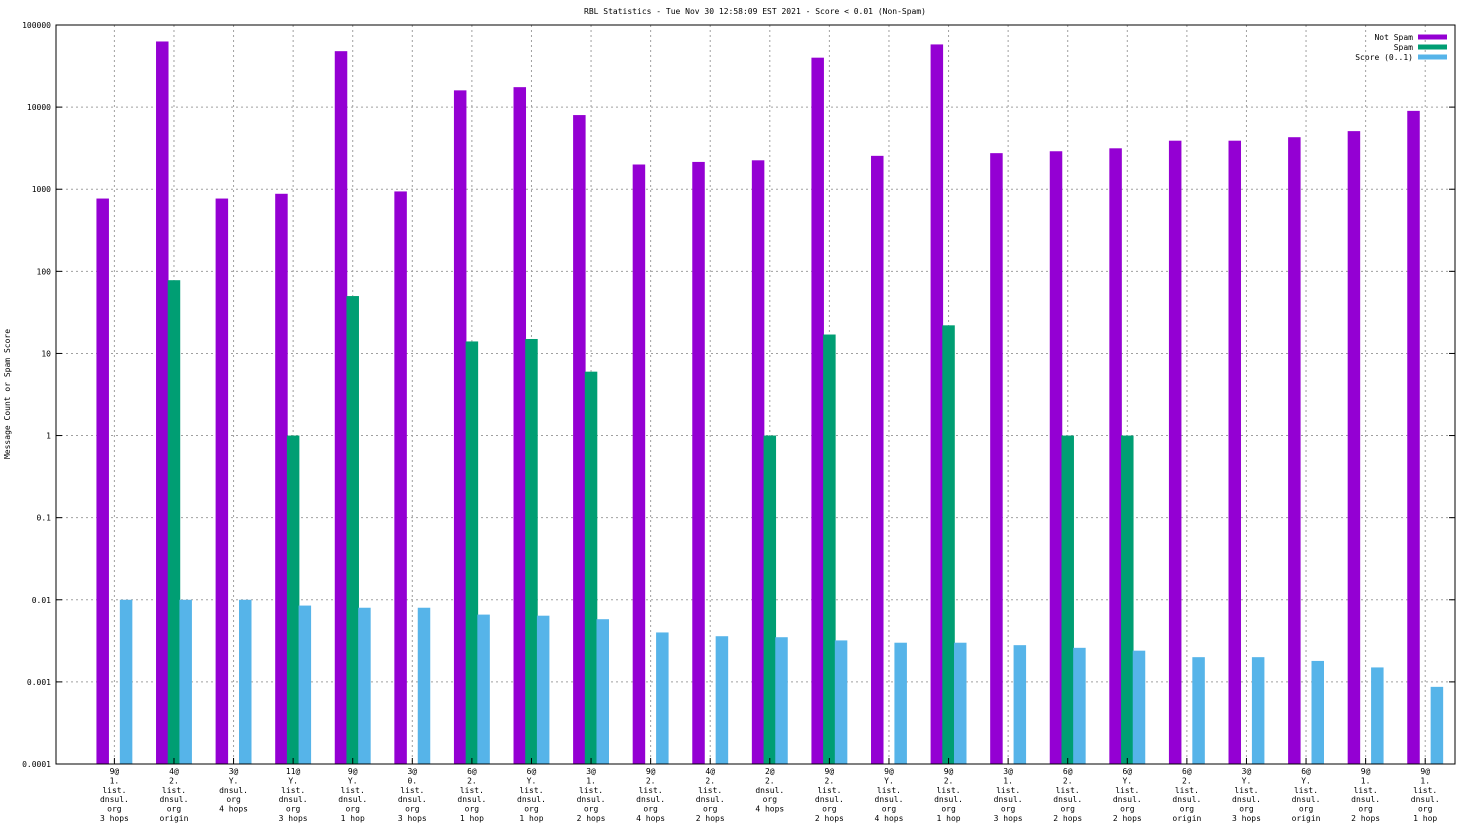  I want to click on y-tick-label: 100000, so click(36, 25).